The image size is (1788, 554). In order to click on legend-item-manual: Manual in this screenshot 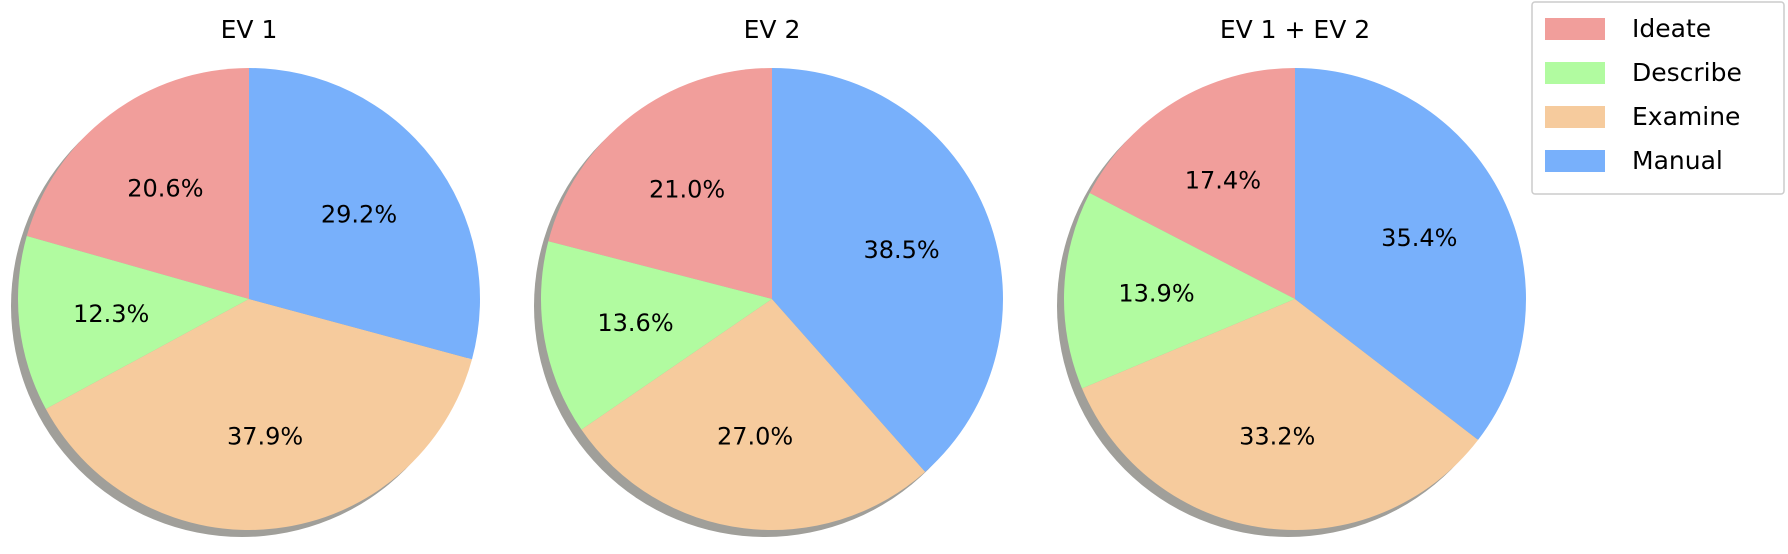, I will do `click(1634, 160)`.